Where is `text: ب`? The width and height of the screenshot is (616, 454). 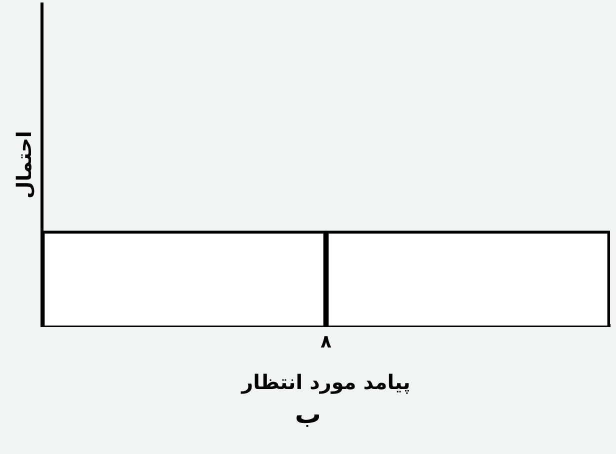 text: ب is located at coordinates (308, 415).